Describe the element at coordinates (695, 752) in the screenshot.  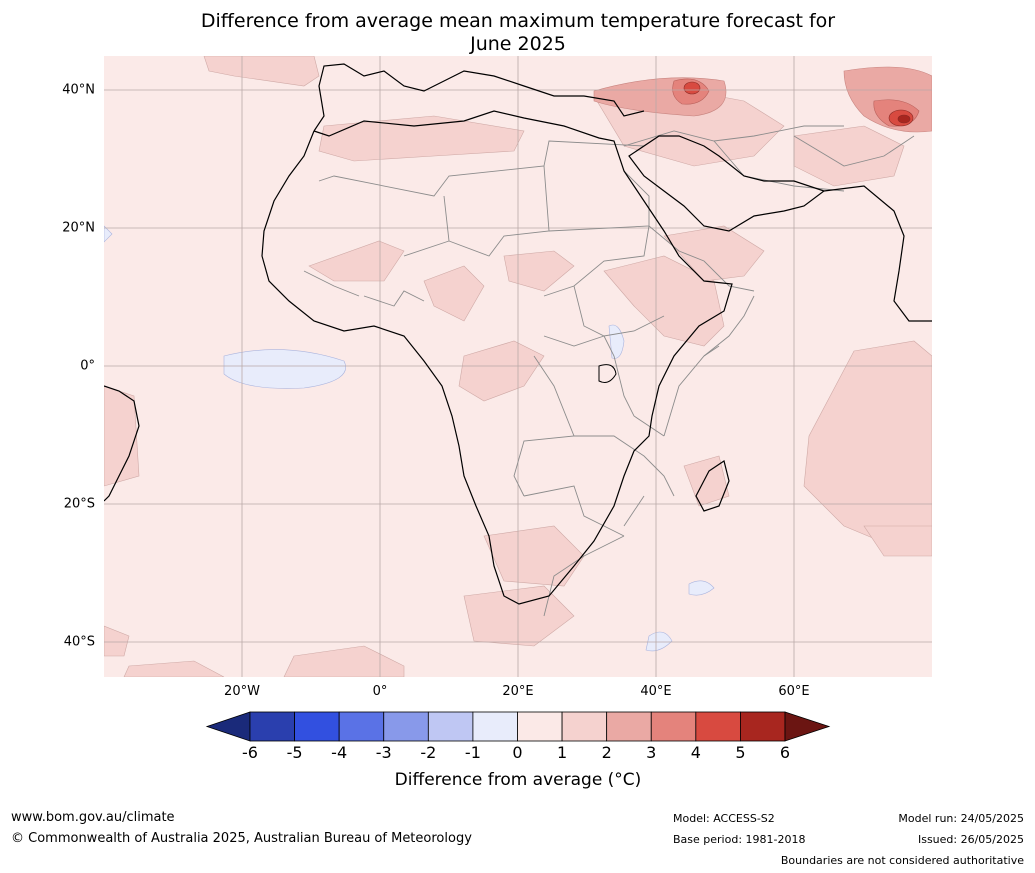
I see `colorbar-tick-label: 4` at that location.